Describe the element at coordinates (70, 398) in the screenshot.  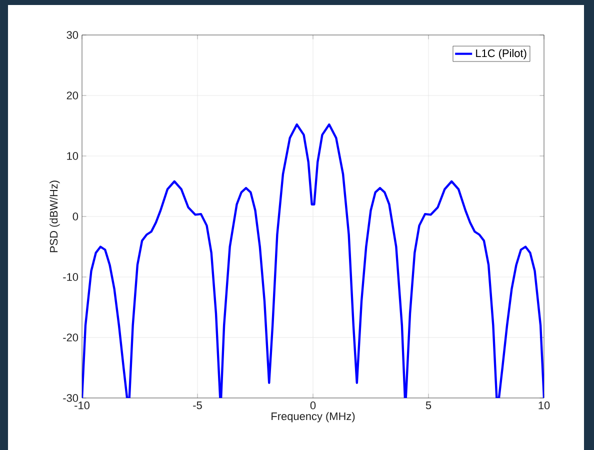
I see `y-tick-label: -30` at that location.